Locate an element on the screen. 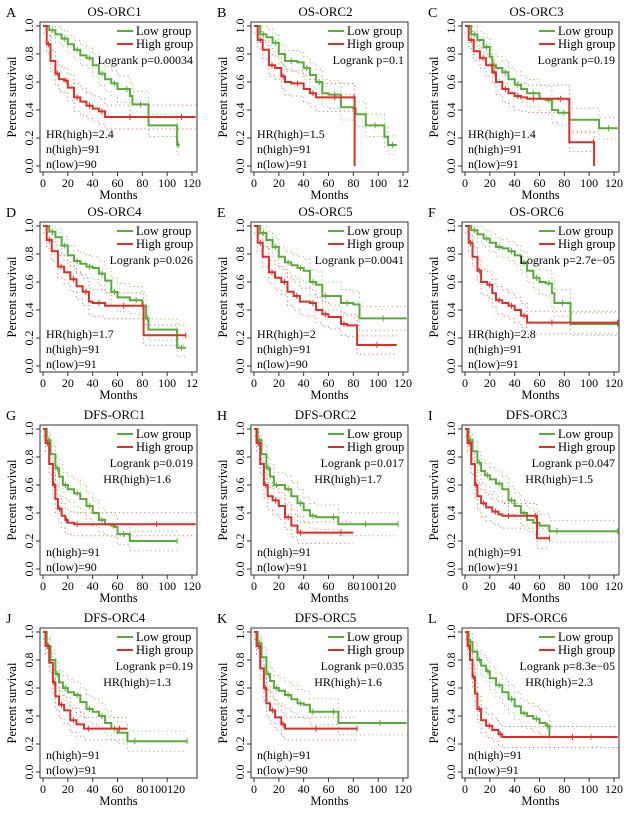 The width and height of the screenshot is (634, 816). plot-frame is located at coordinates (118, 500).